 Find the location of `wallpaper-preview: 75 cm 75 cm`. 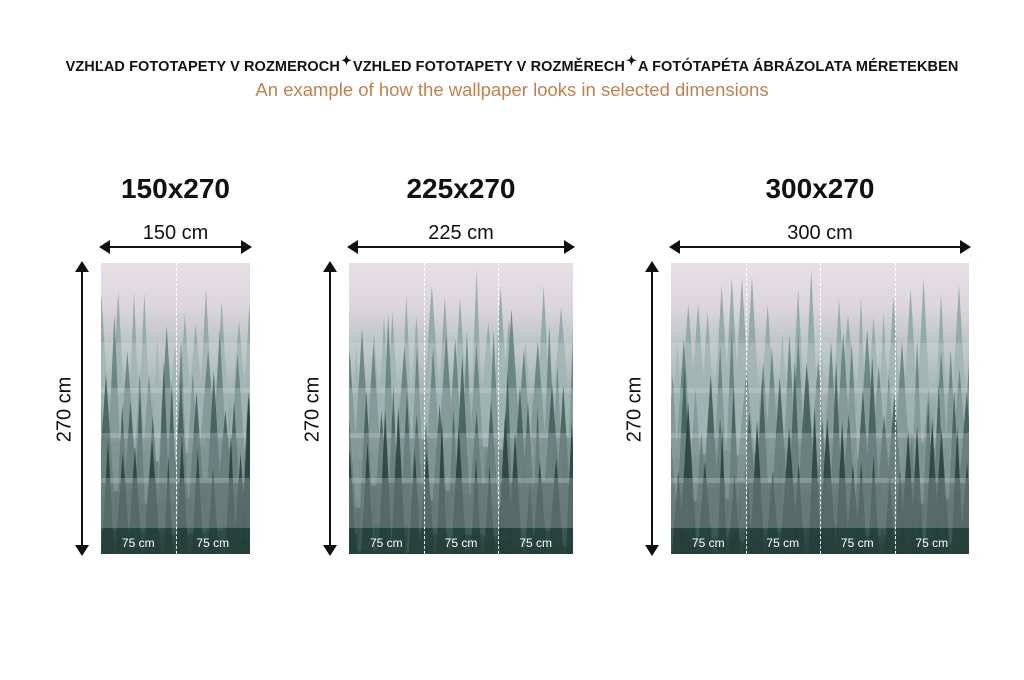

wallpaper-preview: 75 cm 75 cm is located at coordinates (175, 408).